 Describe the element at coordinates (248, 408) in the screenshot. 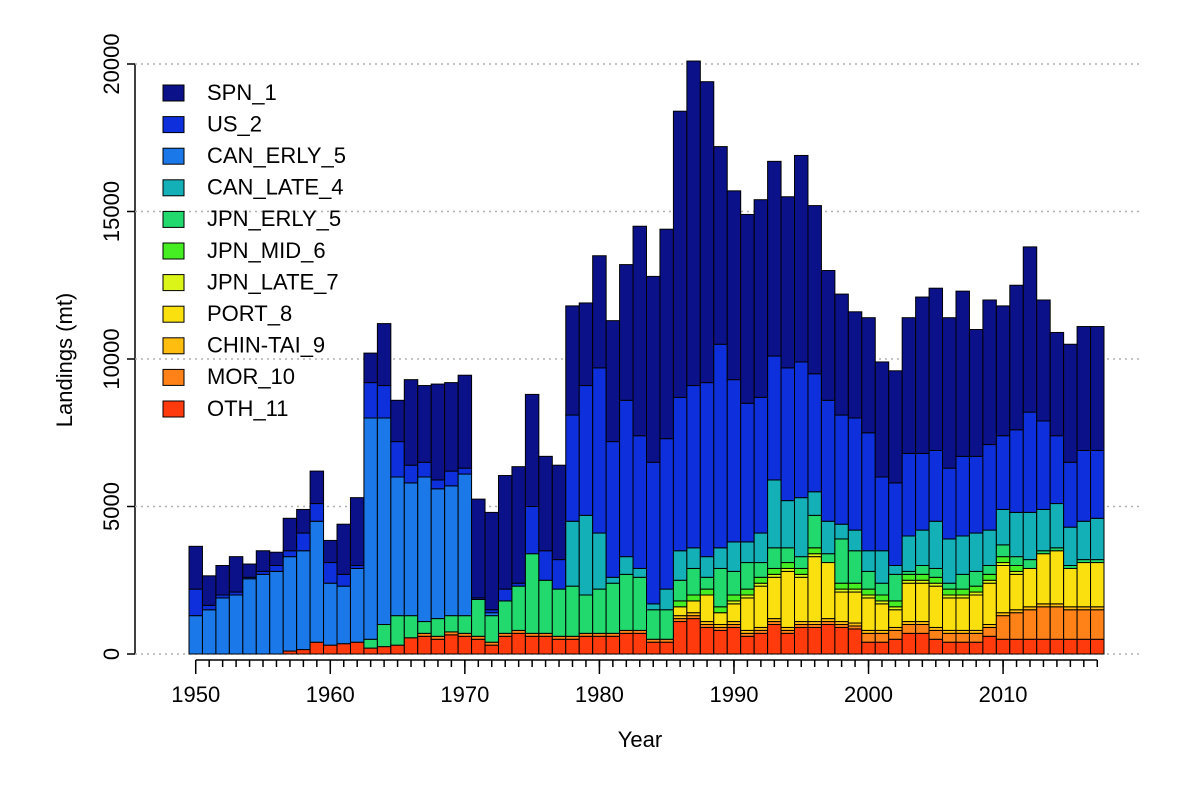

I see `legend-label: OTH_11` at that location.